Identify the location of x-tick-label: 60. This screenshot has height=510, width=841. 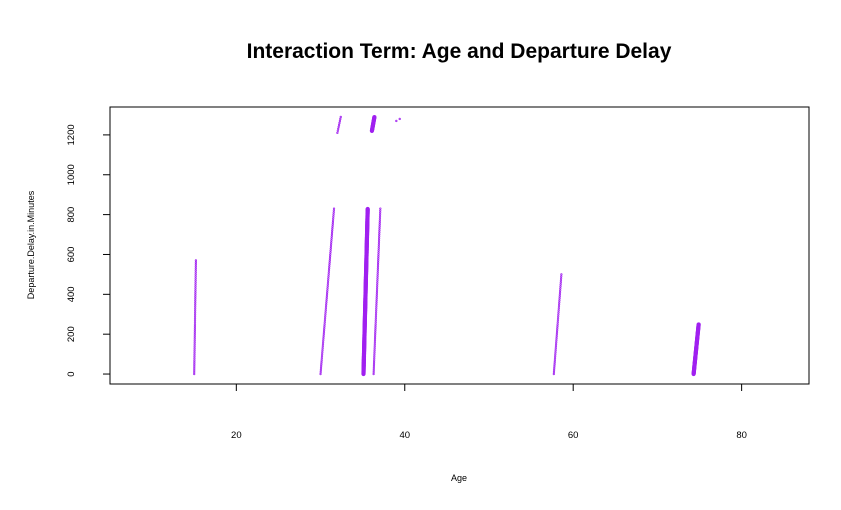
(573, 435).